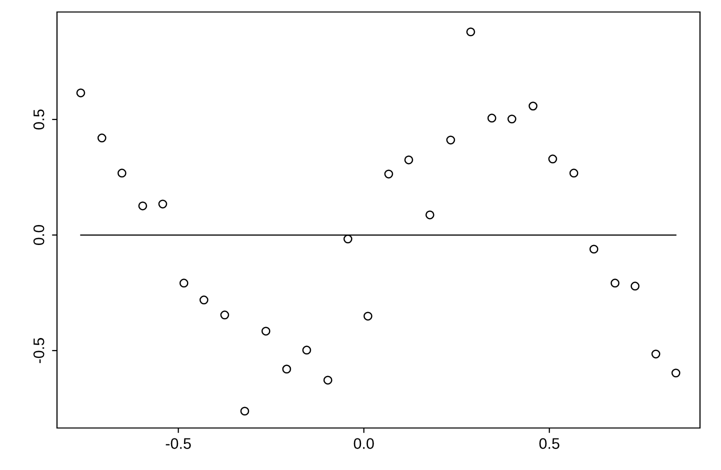 The image size is (721, 470). What do you see at coordinates (38, 351) in the screenshot?
I see `y-tick-label: -0.5` at bounding box center [38, 351].